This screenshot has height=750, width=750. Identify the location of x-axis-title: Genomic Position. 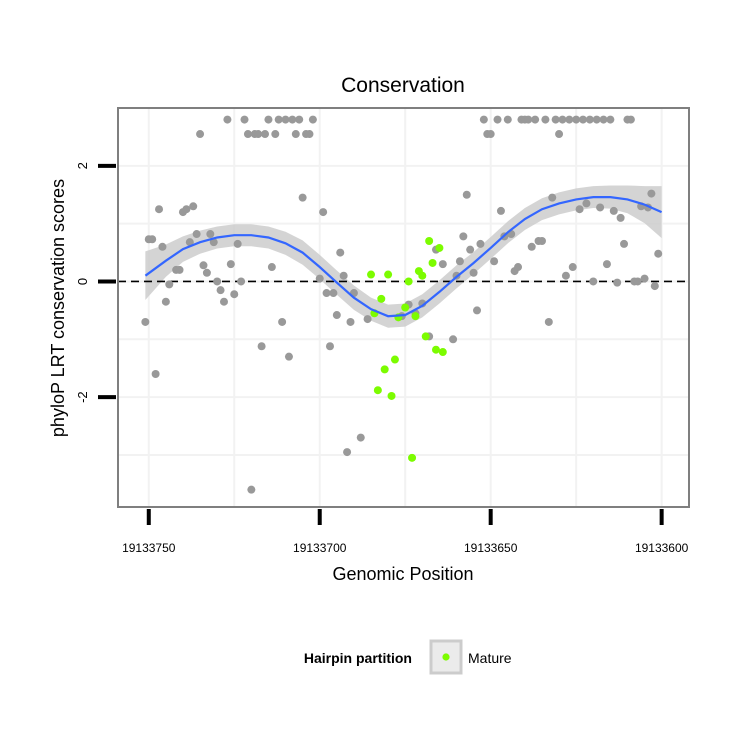
(402, 574).